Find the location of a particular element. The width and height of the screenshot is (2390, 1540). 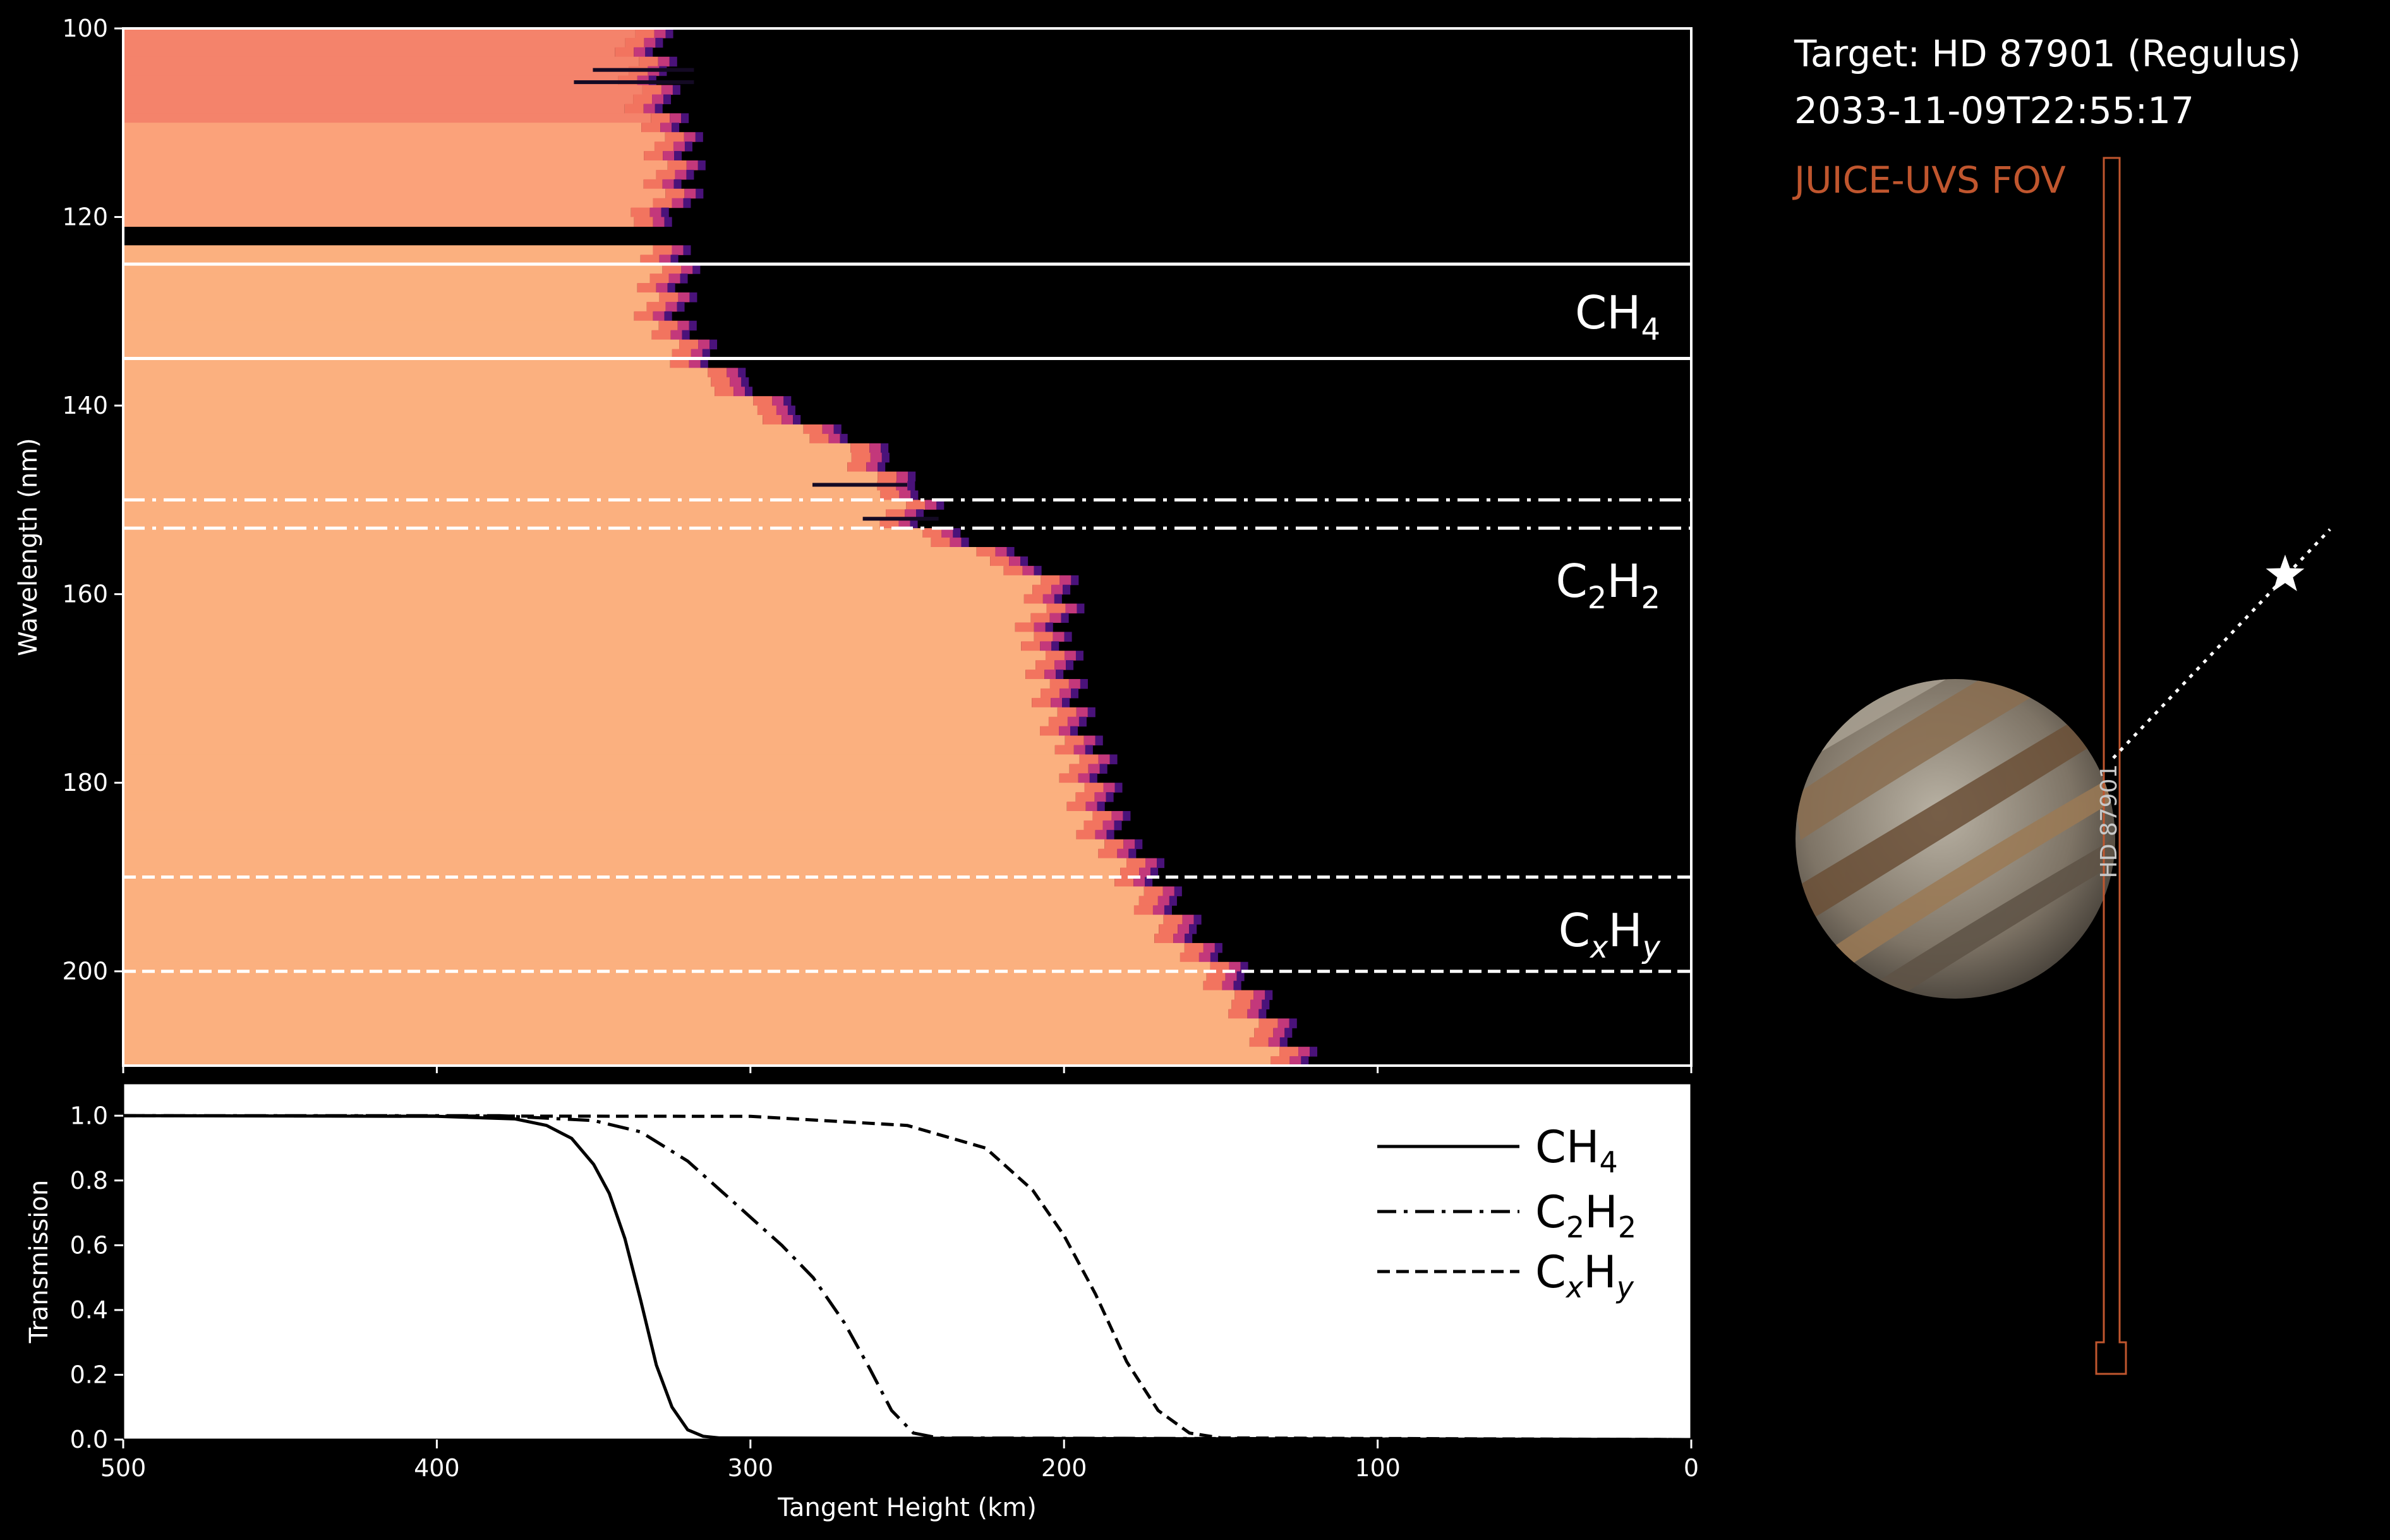

transmission-xtick-label: 400 is located at coordinates (437, 1468).